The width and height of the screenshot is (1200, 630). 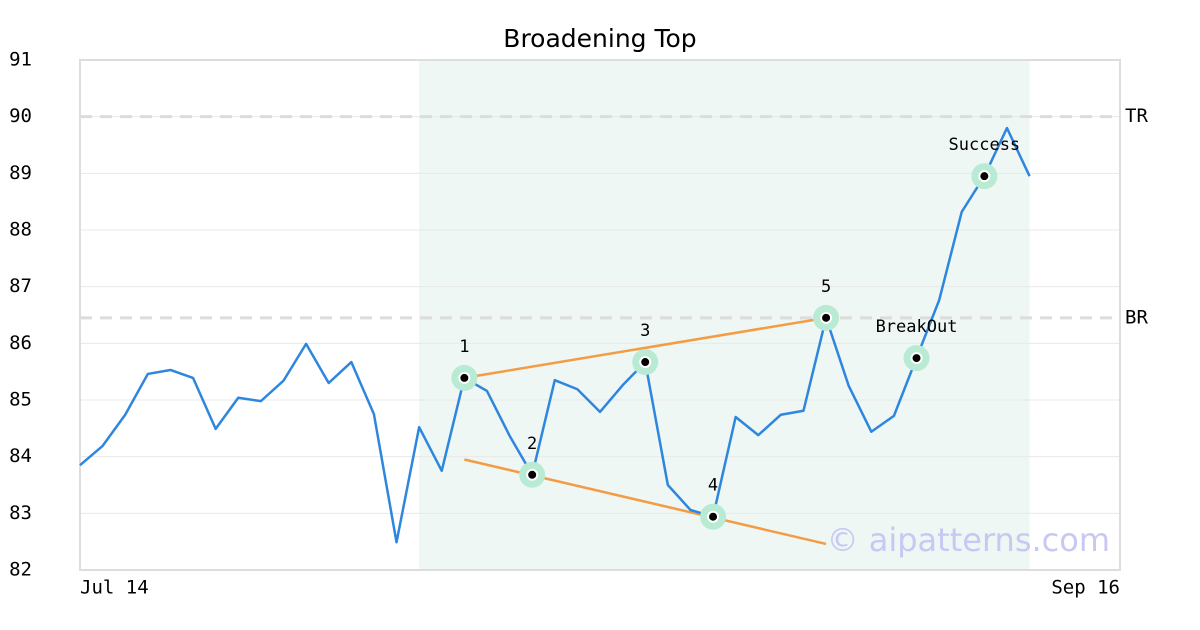 What do you see at coordinates (1085, 588) in the screenshot?
I see `x-tick-label: Sep 16` at bounding box center [1085, 588].